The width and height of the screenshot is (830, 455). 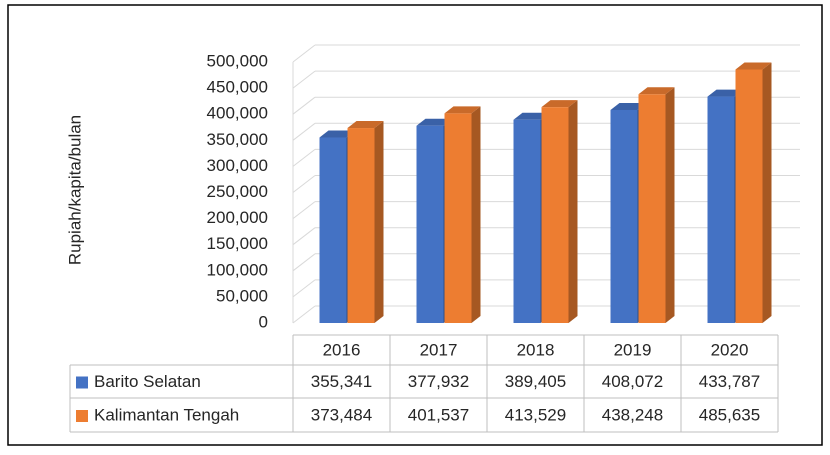 I want to click on table-value: 408,072, so click(x=632, y=381).